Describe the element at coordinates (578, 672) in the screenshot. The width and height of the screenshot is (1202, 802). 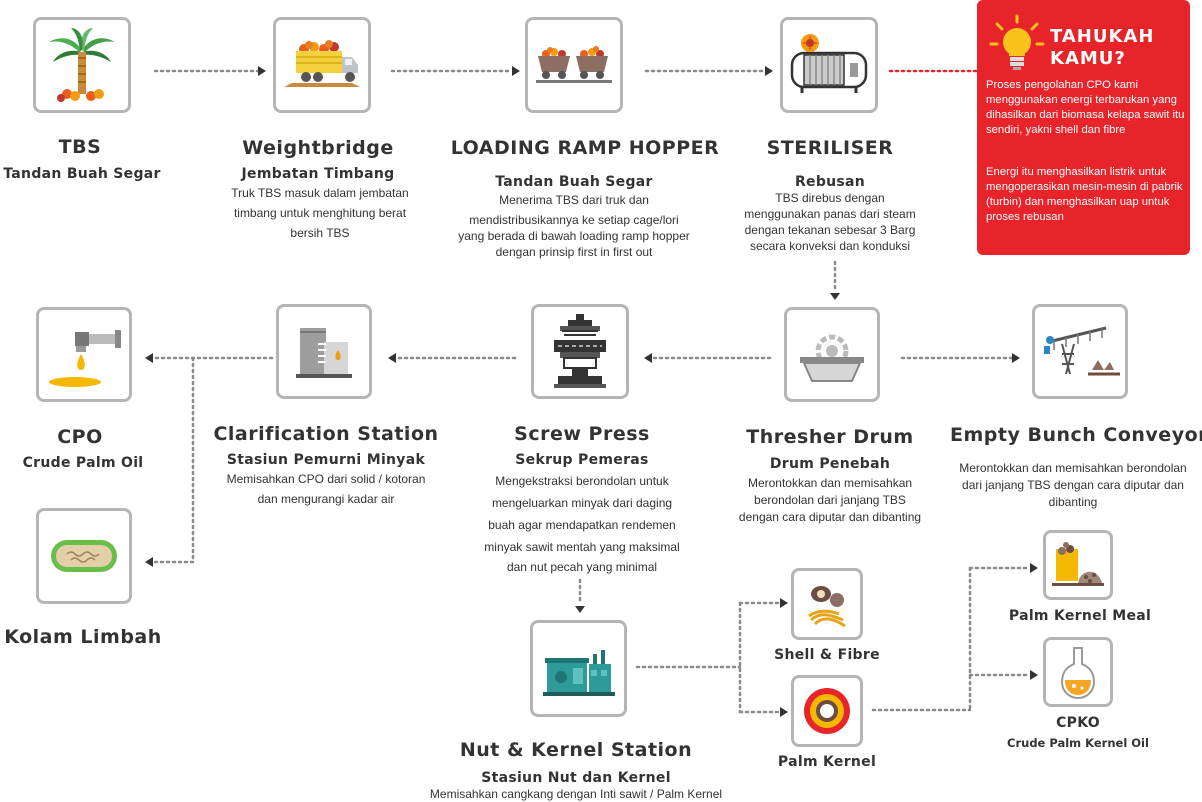
I see `nut-kernel-machine-icon` at that location.